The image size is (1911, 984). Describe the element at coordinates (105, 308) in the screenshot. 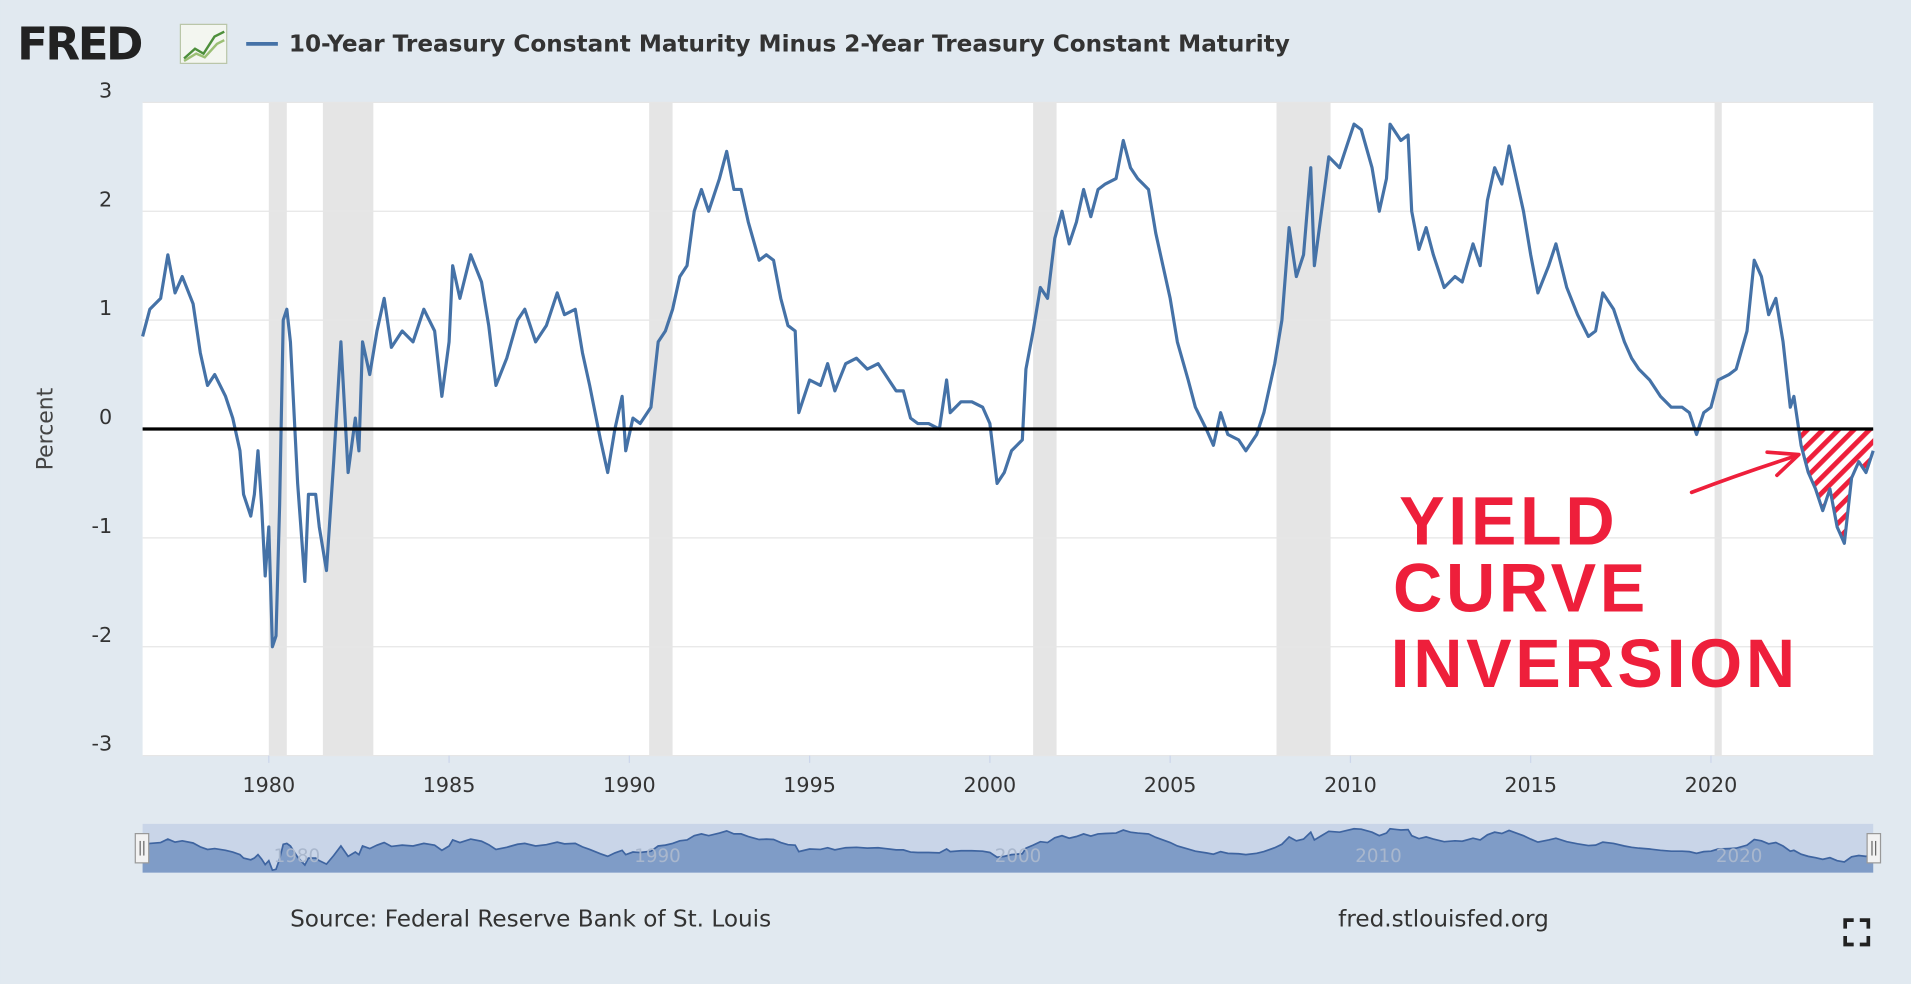

I see `y-tick-label: 1` at that location.